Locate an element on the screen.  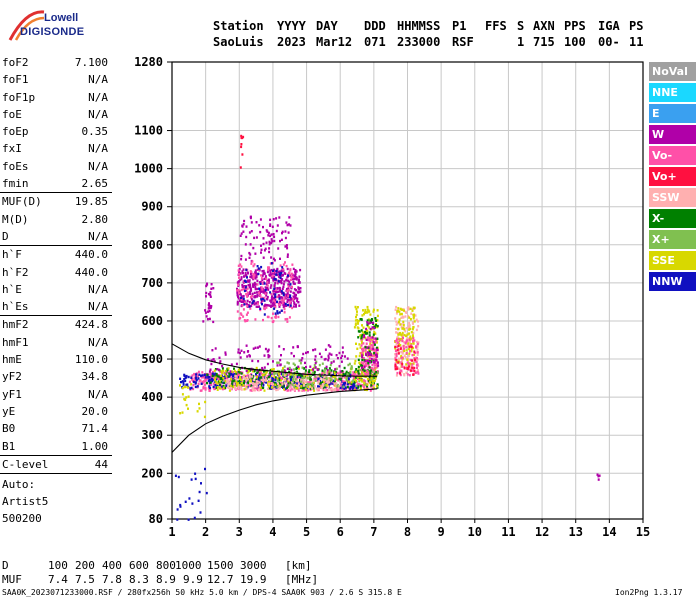
param-row: B0 71.4 is located at coordinates (56, 428).